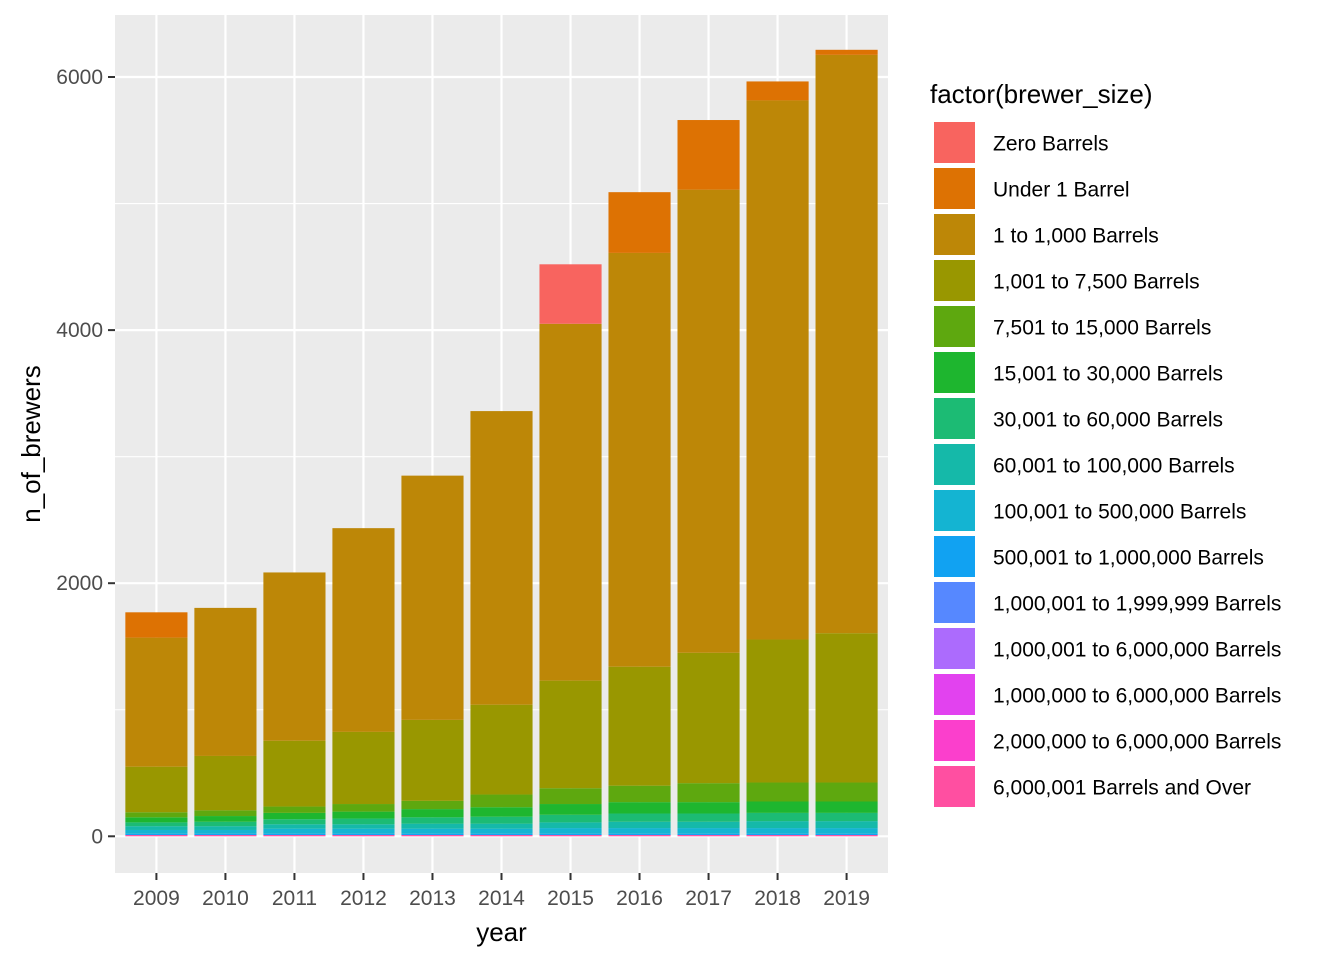 Image resolution: width=1344 pixels, height=960 pixels. Describe the element at coordinates (31, 444) in the screenshot. I see `y-axis-title: n_of_brewers` at that location.